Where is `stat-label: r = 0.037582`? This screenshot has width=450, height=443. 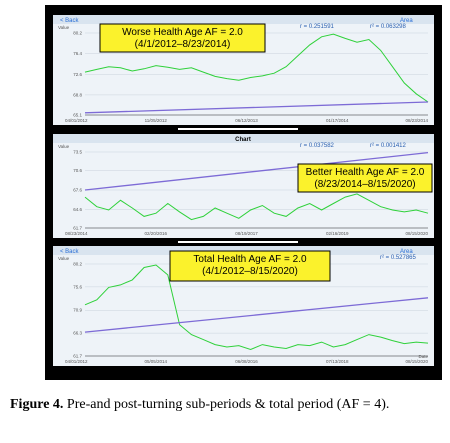
stat-label: r = 0.037582 is located at coordinates (317, 146).